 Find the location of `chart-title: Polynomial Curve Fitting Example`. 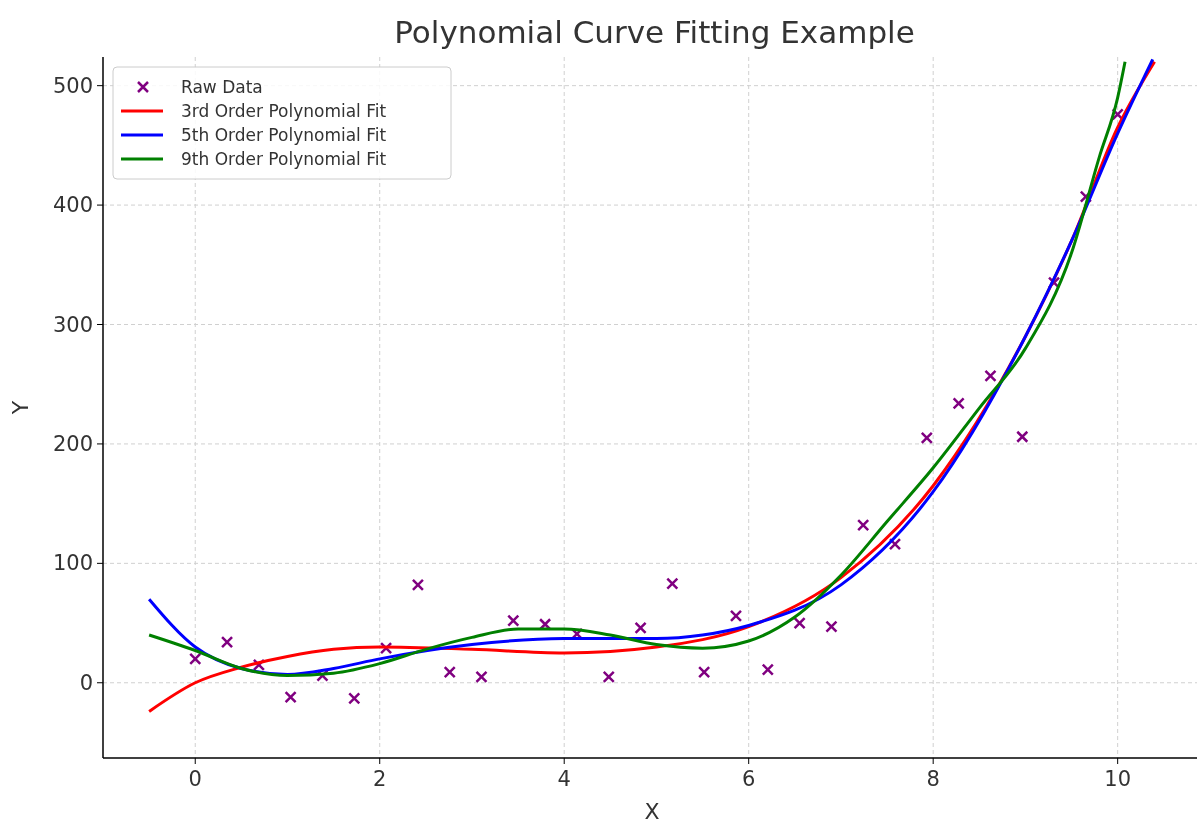

chart-title: Polynomial Curve Fitting Example is located at coordinates (654, 32).